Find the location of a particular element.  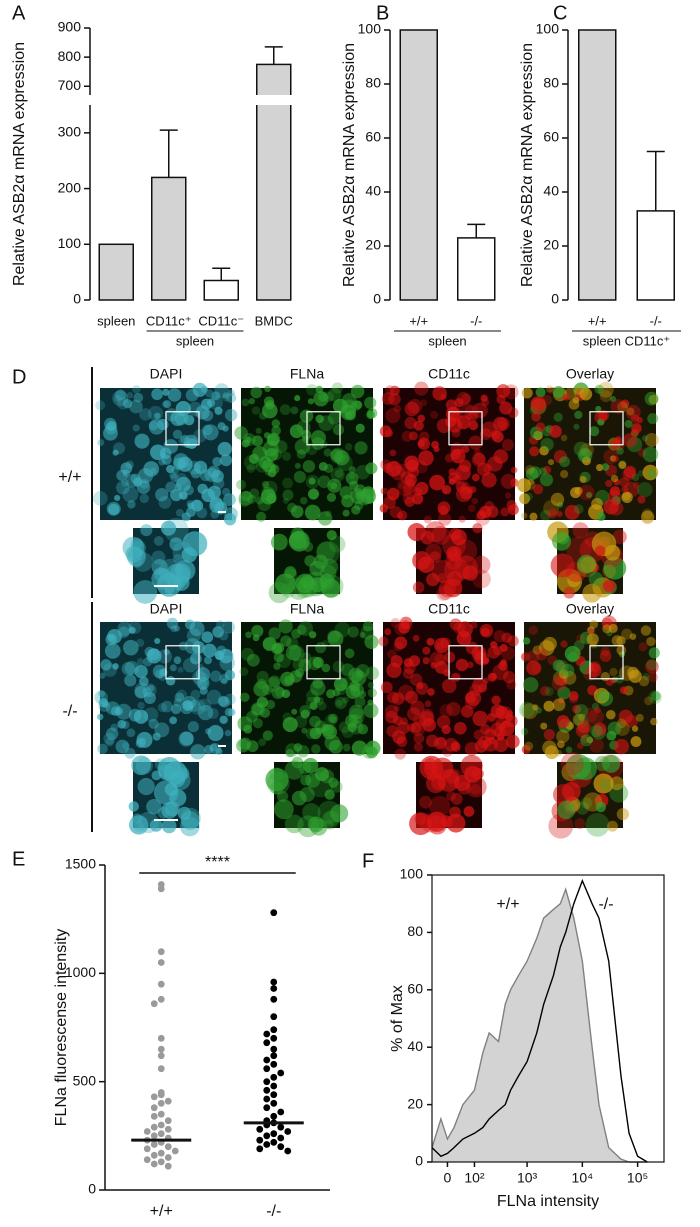

panel-letter: C is located at coordinates (560, 13).